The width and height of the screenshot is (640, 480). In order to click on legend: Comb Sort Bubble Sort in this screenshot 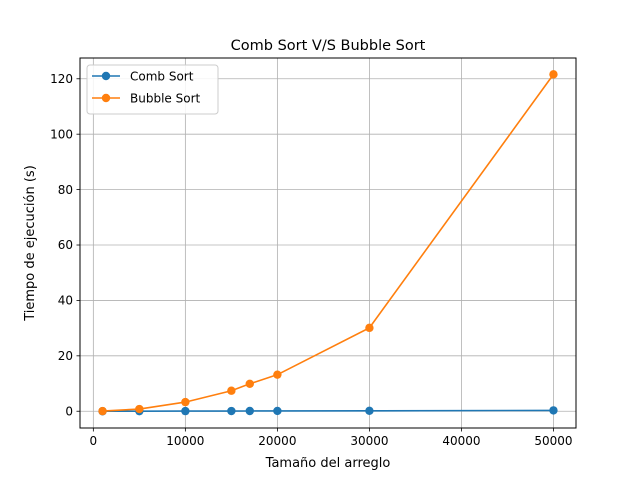, I will do `click(152, 89)`.